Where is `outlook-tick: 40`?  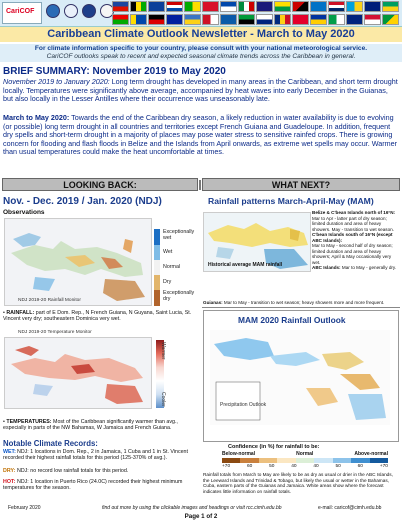 outlook-tick: 40 is located at coordinates (294, 466).